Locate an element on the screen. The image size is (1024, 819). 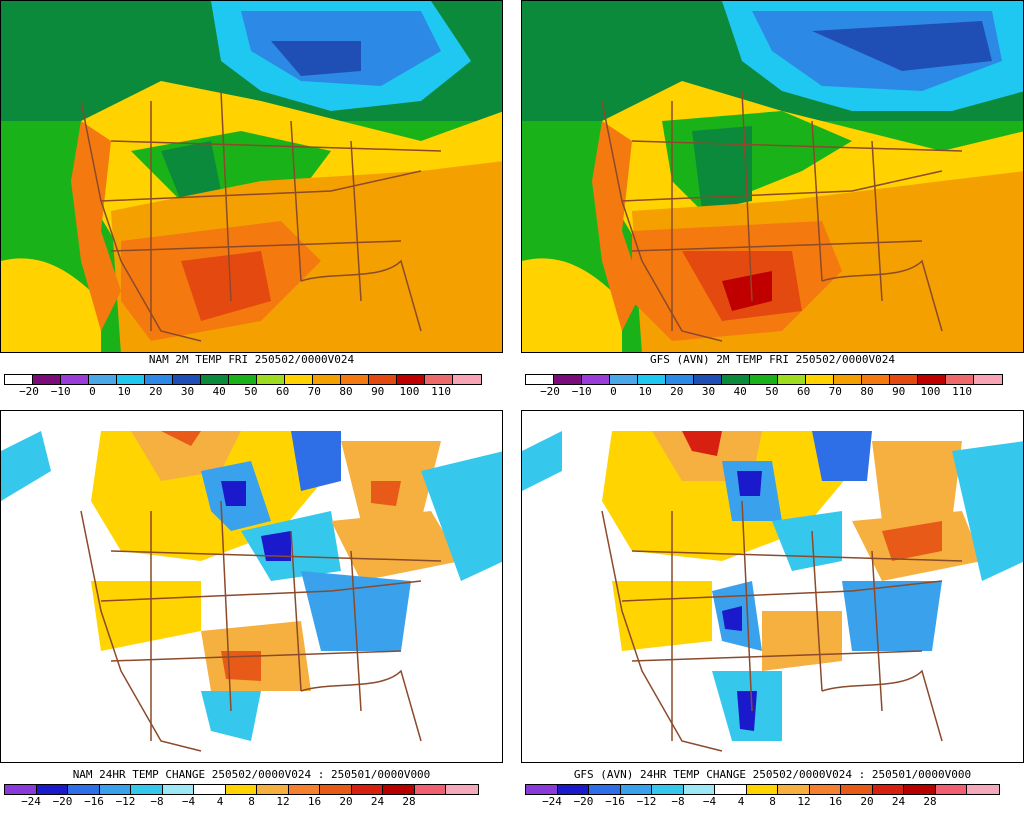
colorbar-tick-label: −8 is located at coordinates (678, 801).